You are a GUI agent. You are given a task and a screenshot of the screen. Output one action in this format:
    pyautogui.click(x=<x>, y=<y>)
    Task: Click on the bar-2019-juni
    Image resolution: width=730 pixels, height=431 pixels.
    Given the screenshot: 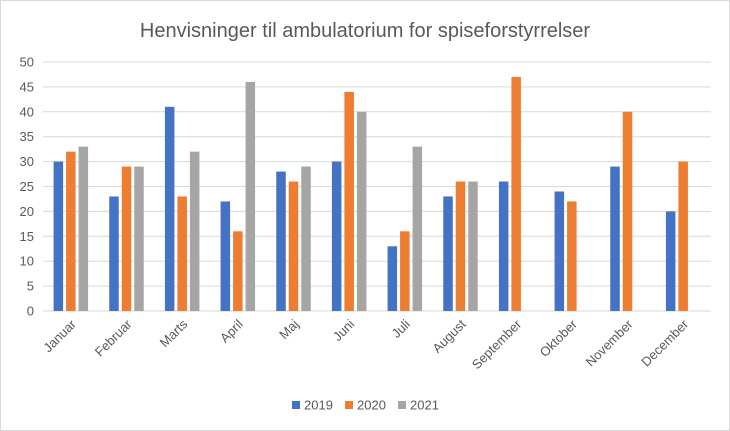 What is the action you would take?
    pyautogui.click(x=336, y=236)
    